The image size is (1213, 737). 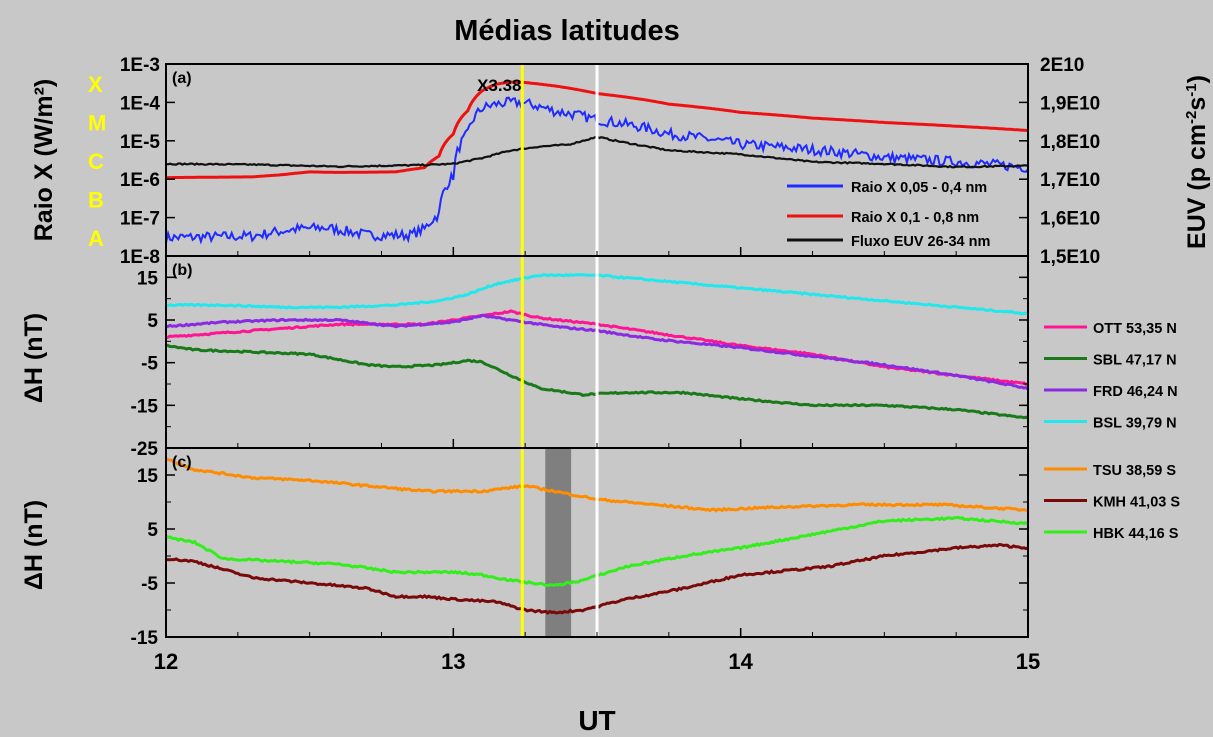 What do you see at coordinates (1135, 392) in the screenshot?
I see `legend-label: FRD 46,24 N` at bounding box center [1135, 392].